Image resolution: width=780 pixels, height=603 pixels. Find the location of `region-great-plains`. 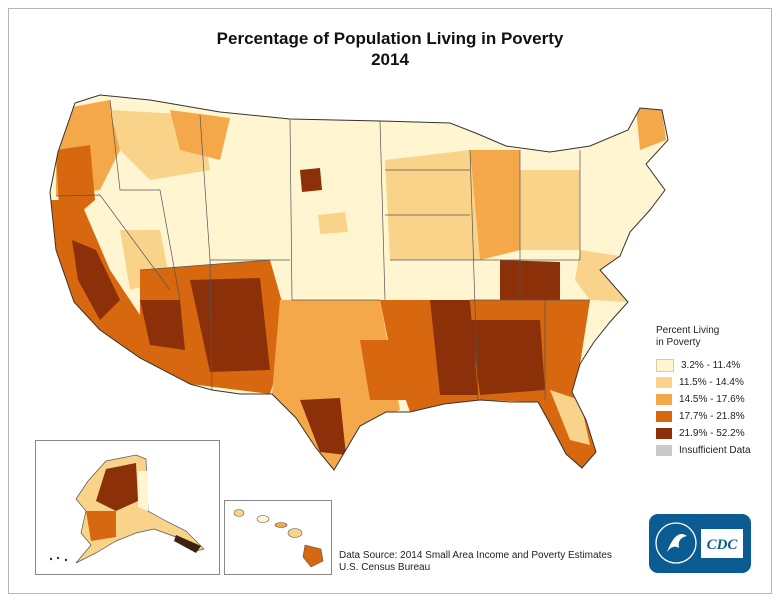

region-great-plains is located at coordinates (337, 189).